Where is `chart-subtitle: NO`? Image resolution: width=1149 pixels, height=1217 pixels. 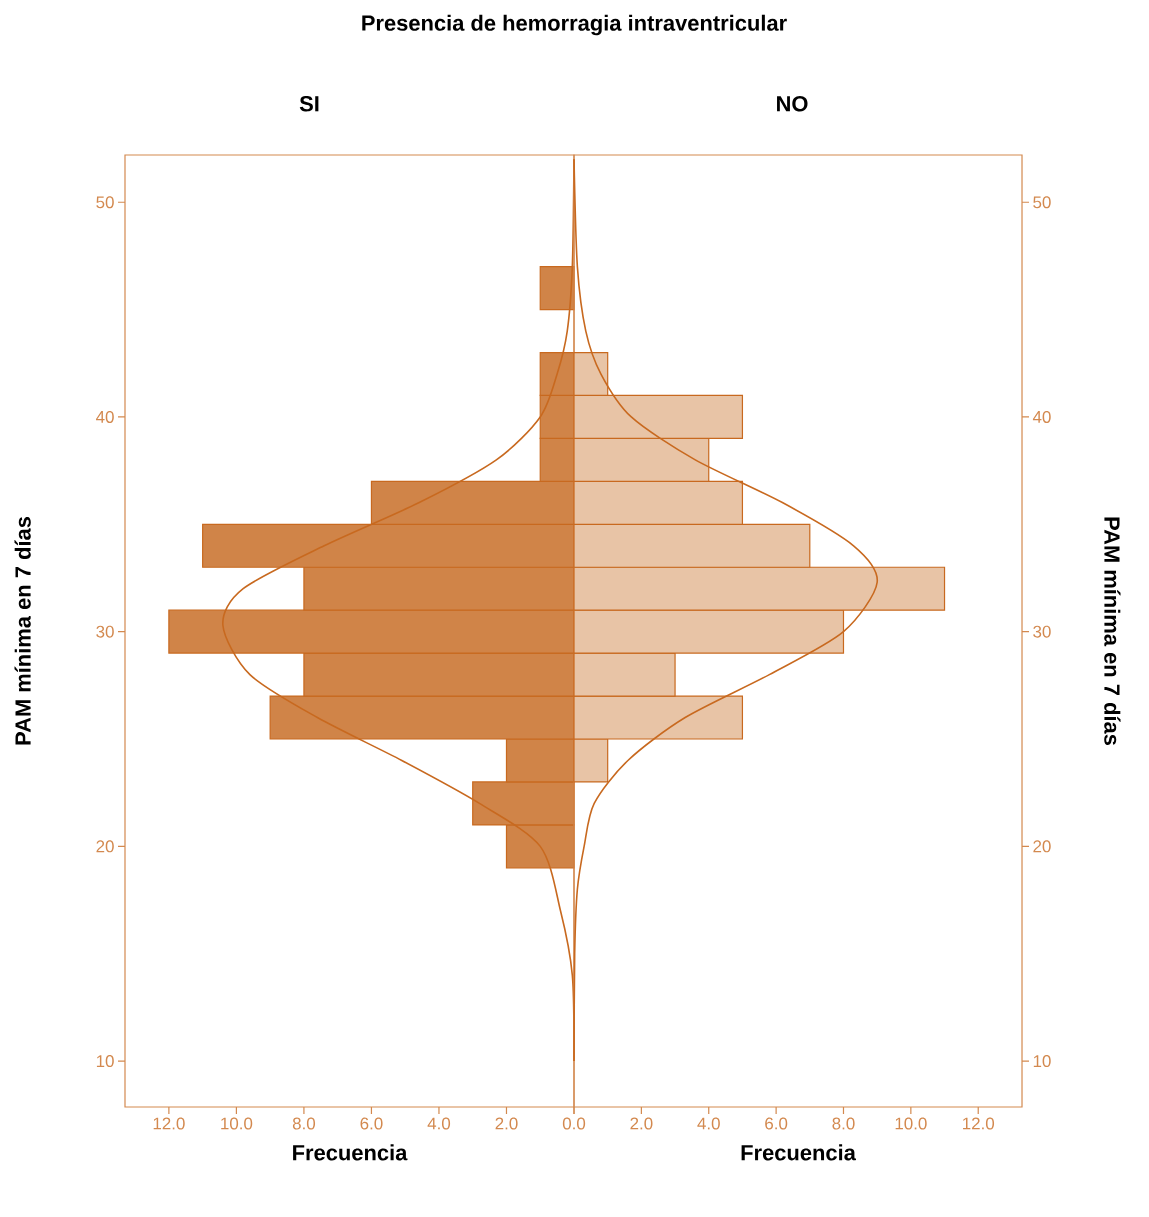
chart-subtitle: NO is located at coordinates (792, 103).